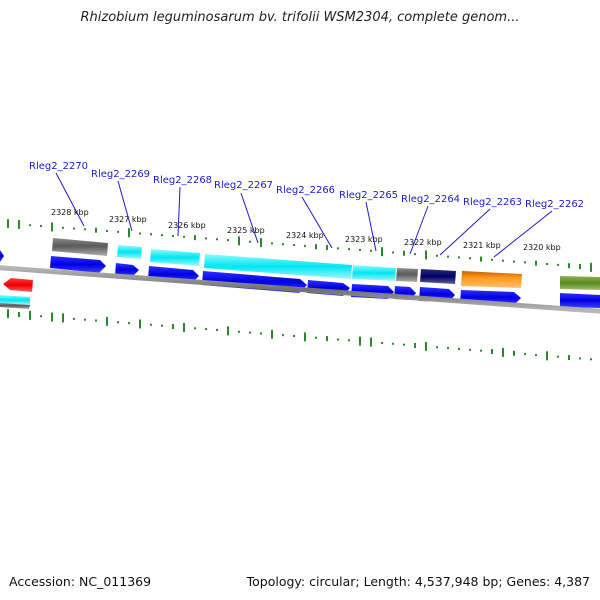  Describe the element at coordinates (187, 225) in the screenshot. I see `position-label: 2326 kbp` at that location.